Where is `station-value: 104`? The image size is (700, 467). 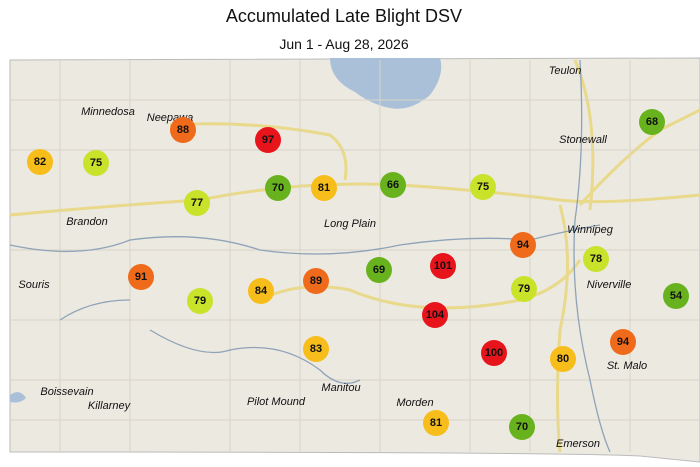
station-value: 104 is located at coordinates (435, 315).